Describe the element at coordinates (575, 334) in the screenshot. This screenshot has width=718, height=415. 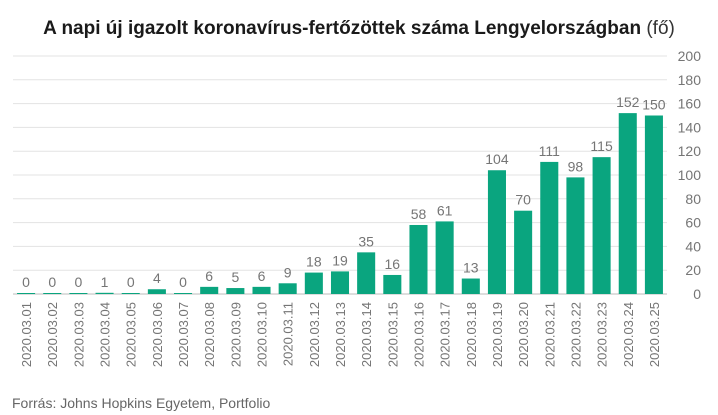
I see `x-tick-label: 2020.03.22` at that location.